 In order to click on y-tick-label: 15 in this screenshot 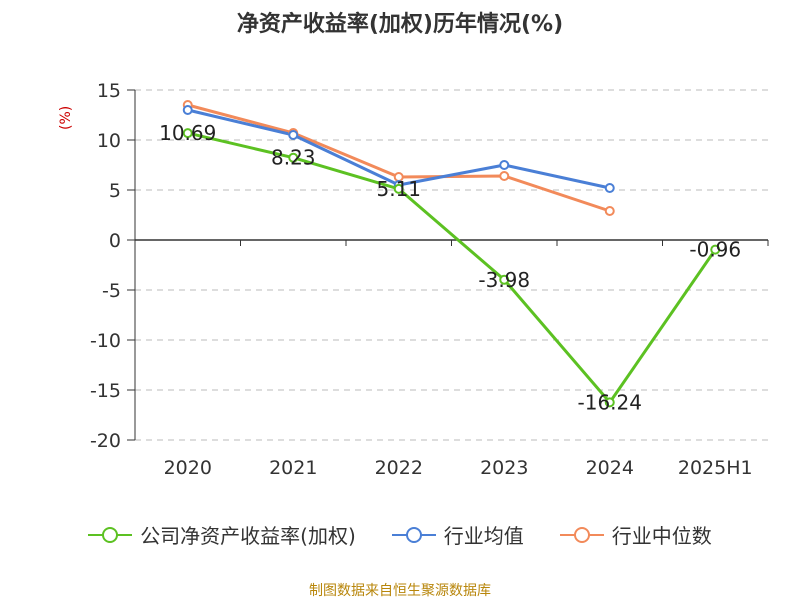, I will do `click(109, 91)`.